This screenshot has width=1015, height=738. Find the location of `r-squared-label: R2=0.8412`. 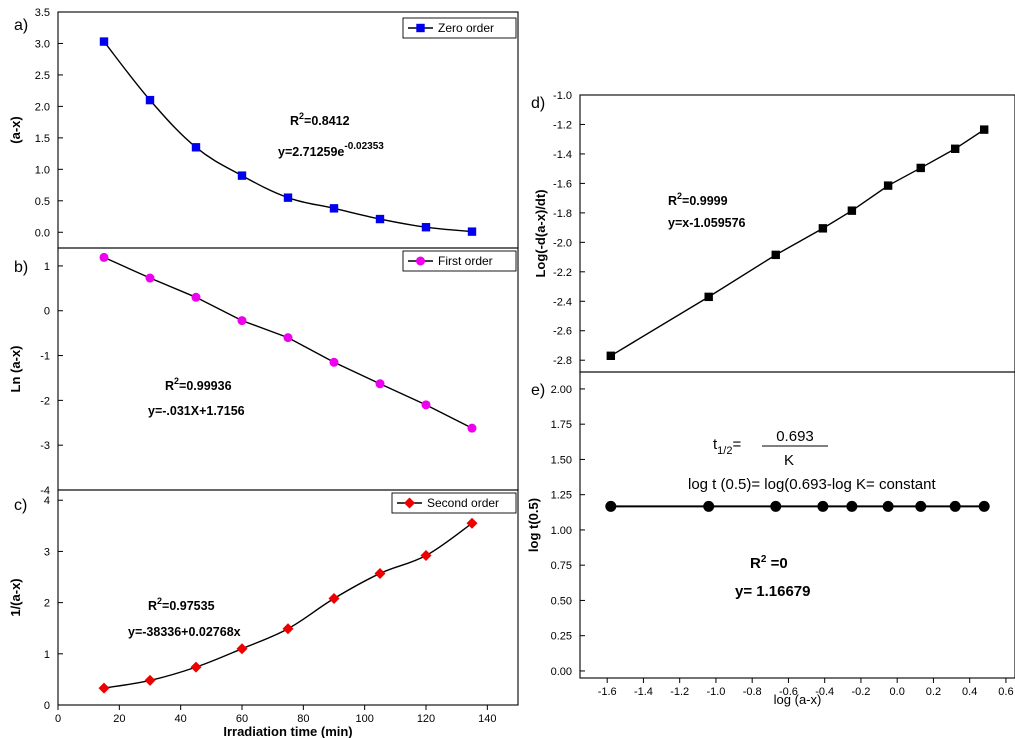

r-squared-label: R2=0.8412 is located at coordinates (320, 119).